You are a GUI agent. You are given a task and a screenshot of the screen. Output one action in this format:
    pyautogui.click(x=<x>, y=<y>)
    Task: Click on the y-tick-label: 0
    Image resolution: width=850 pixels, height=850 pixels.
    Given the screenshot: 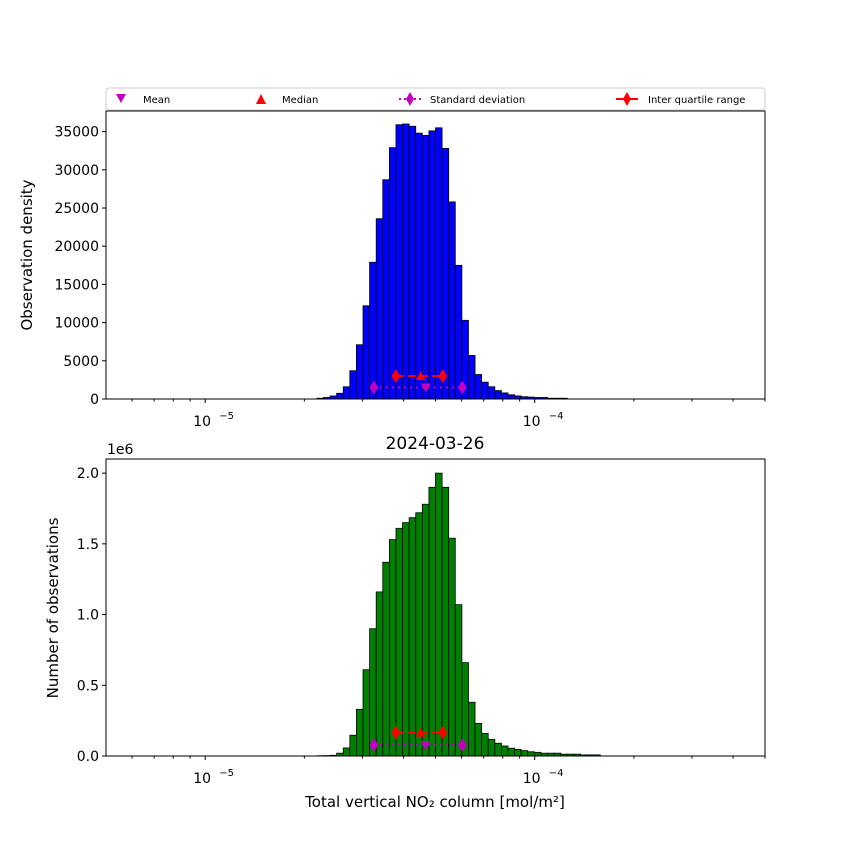 What is the action you would take?
    pyautogui.click(x=94, y=400)
    